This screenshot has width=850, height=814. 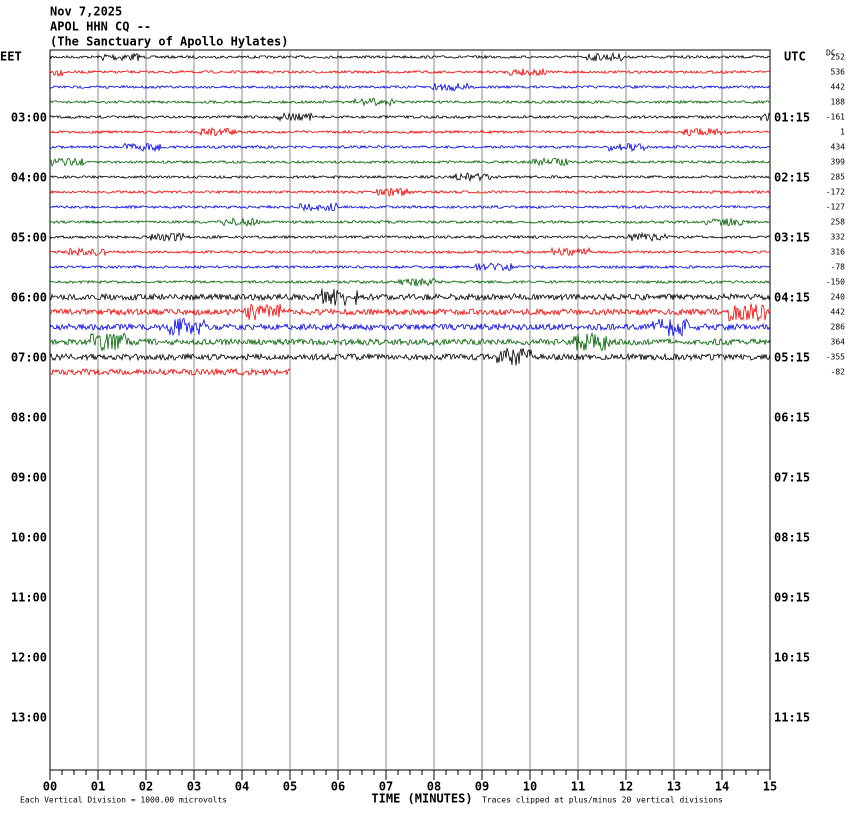 I want to click on header-line: APOL HHN CQ --, so click(x=100, y=27).